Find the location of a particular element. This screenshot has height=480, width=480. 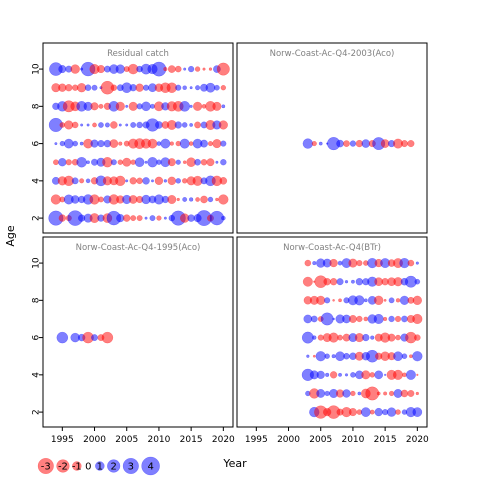

panel-title: Norw-Coast-Ac-Q4-2003(Aco) is located at coordinates (332, 54).